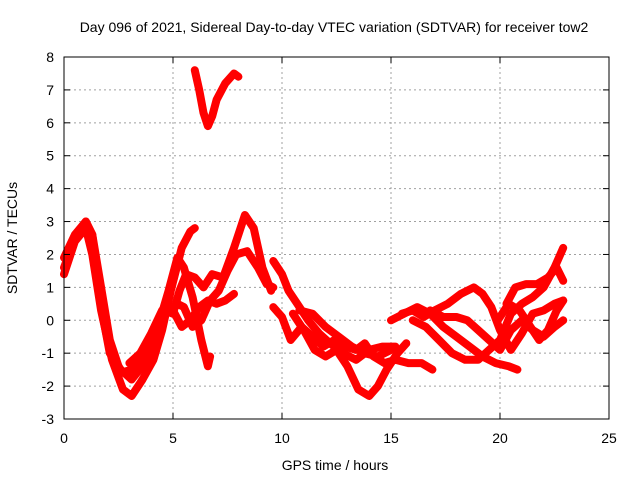  What do you see at coordinates (50, 287) in the screenshot?
I see `y-tick-label: 1` at bounding box center [50, 287].